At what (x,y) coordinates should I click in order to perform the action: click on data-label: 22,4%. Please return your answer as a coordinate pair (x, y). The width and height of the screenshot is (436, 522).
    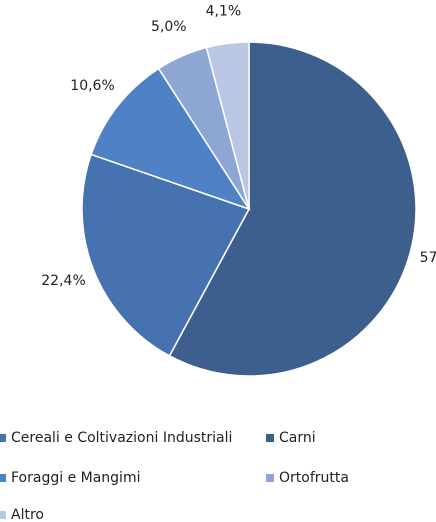
    Looking at the image, I should click on (63, 281).